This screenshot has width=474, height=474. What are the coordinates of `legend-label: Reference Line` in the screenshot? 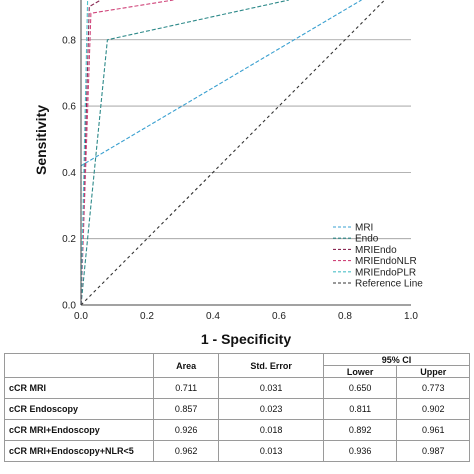 It's located at (389, 284).